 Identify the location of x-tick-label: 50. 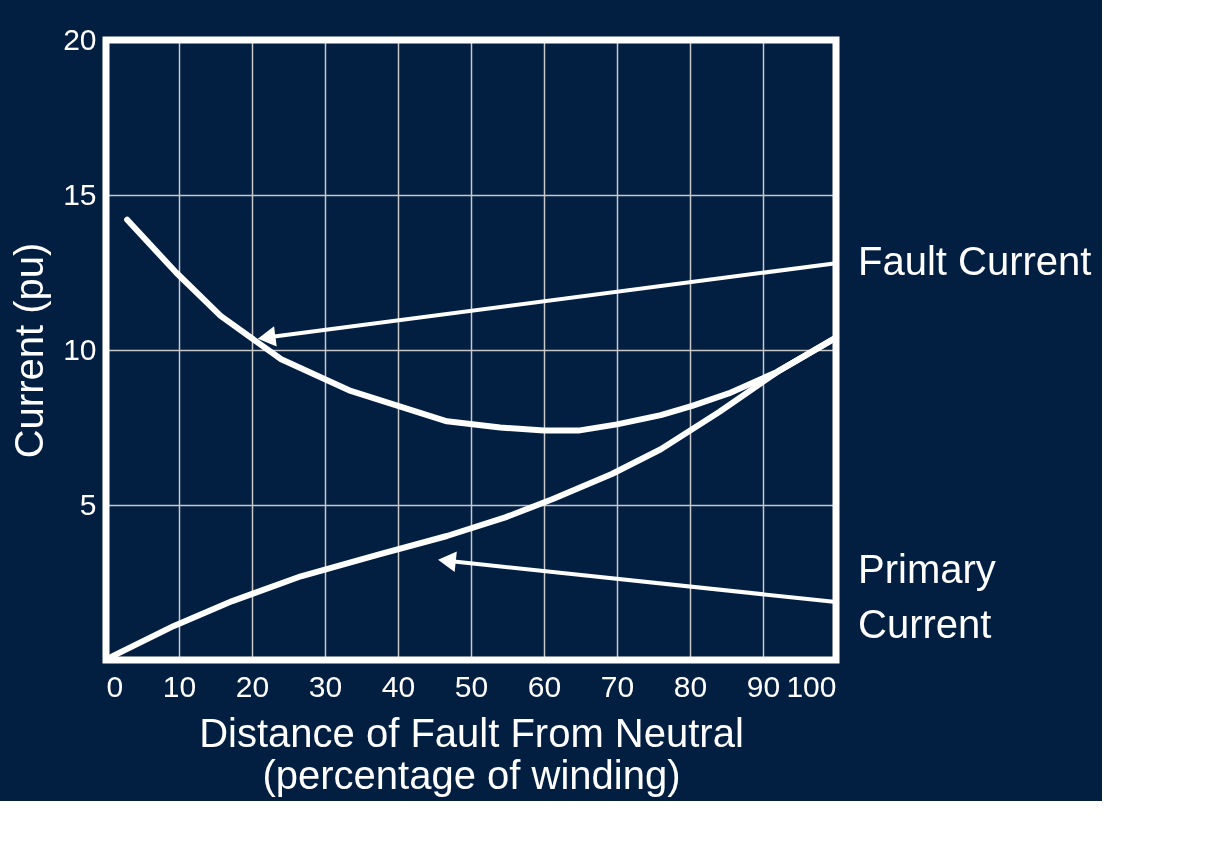
(471, 686).